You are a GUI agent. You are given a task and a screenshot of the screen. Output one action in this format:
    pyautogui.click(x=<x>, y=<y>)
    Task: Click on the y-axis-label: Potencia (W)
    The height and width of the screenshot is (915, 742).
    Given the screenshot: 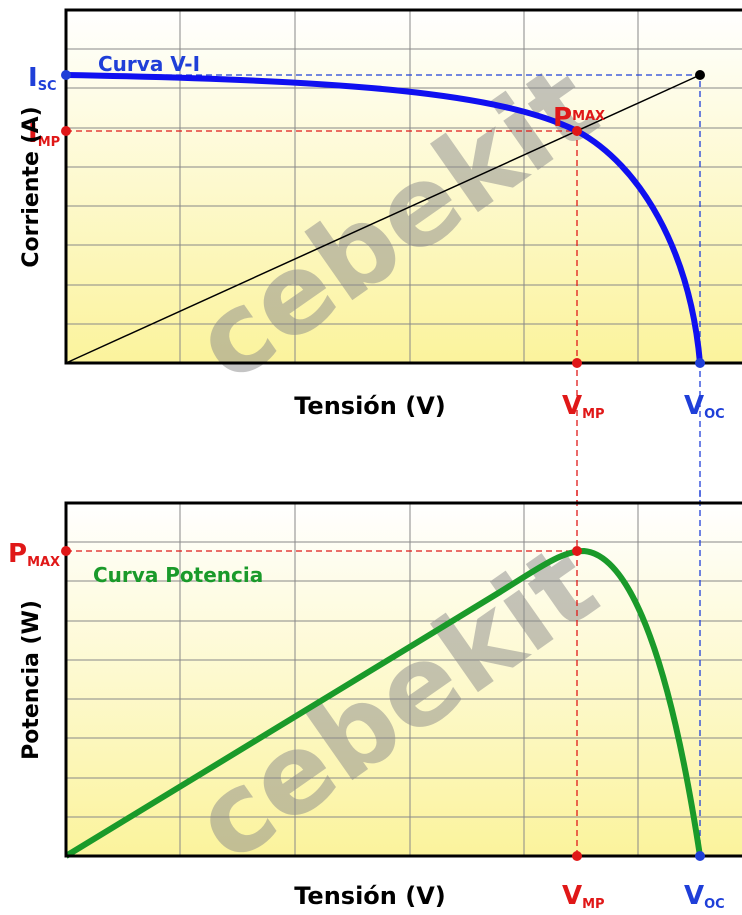 What is the action you would take?
    pyautogui.click(x=31, y=680)
    